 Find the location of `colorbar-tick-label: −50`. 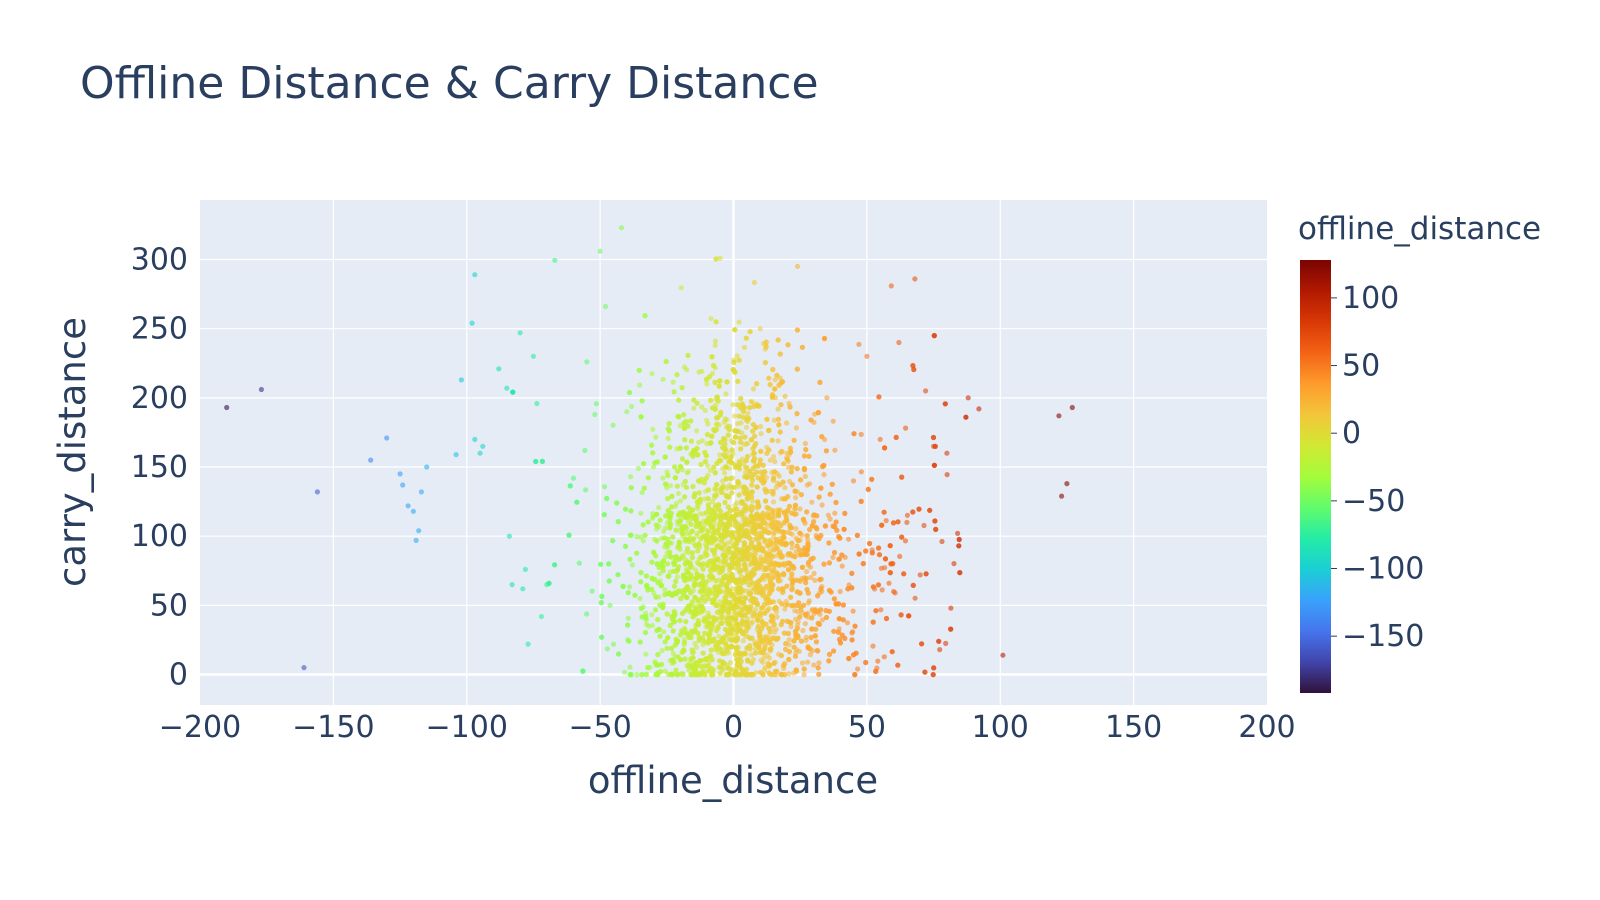

colorbar-tick-label: −50 is located at coordinates (1373, 501).